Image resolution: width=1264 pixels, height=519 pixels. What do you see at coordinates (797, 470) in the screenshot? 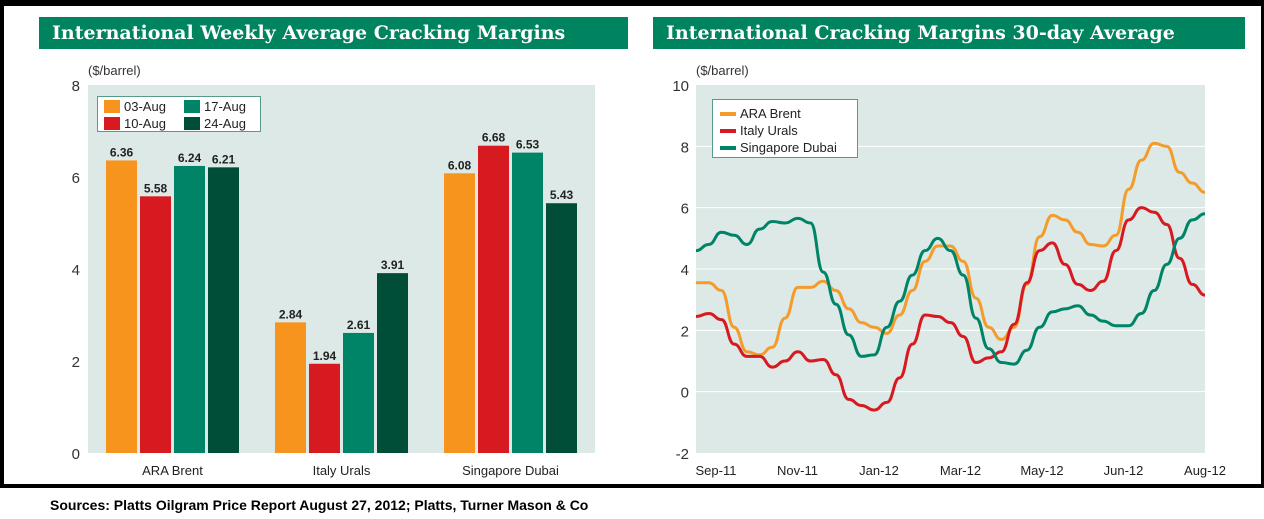
I see `x-tick-label: Nov-11` at bounding box center [797, 470].